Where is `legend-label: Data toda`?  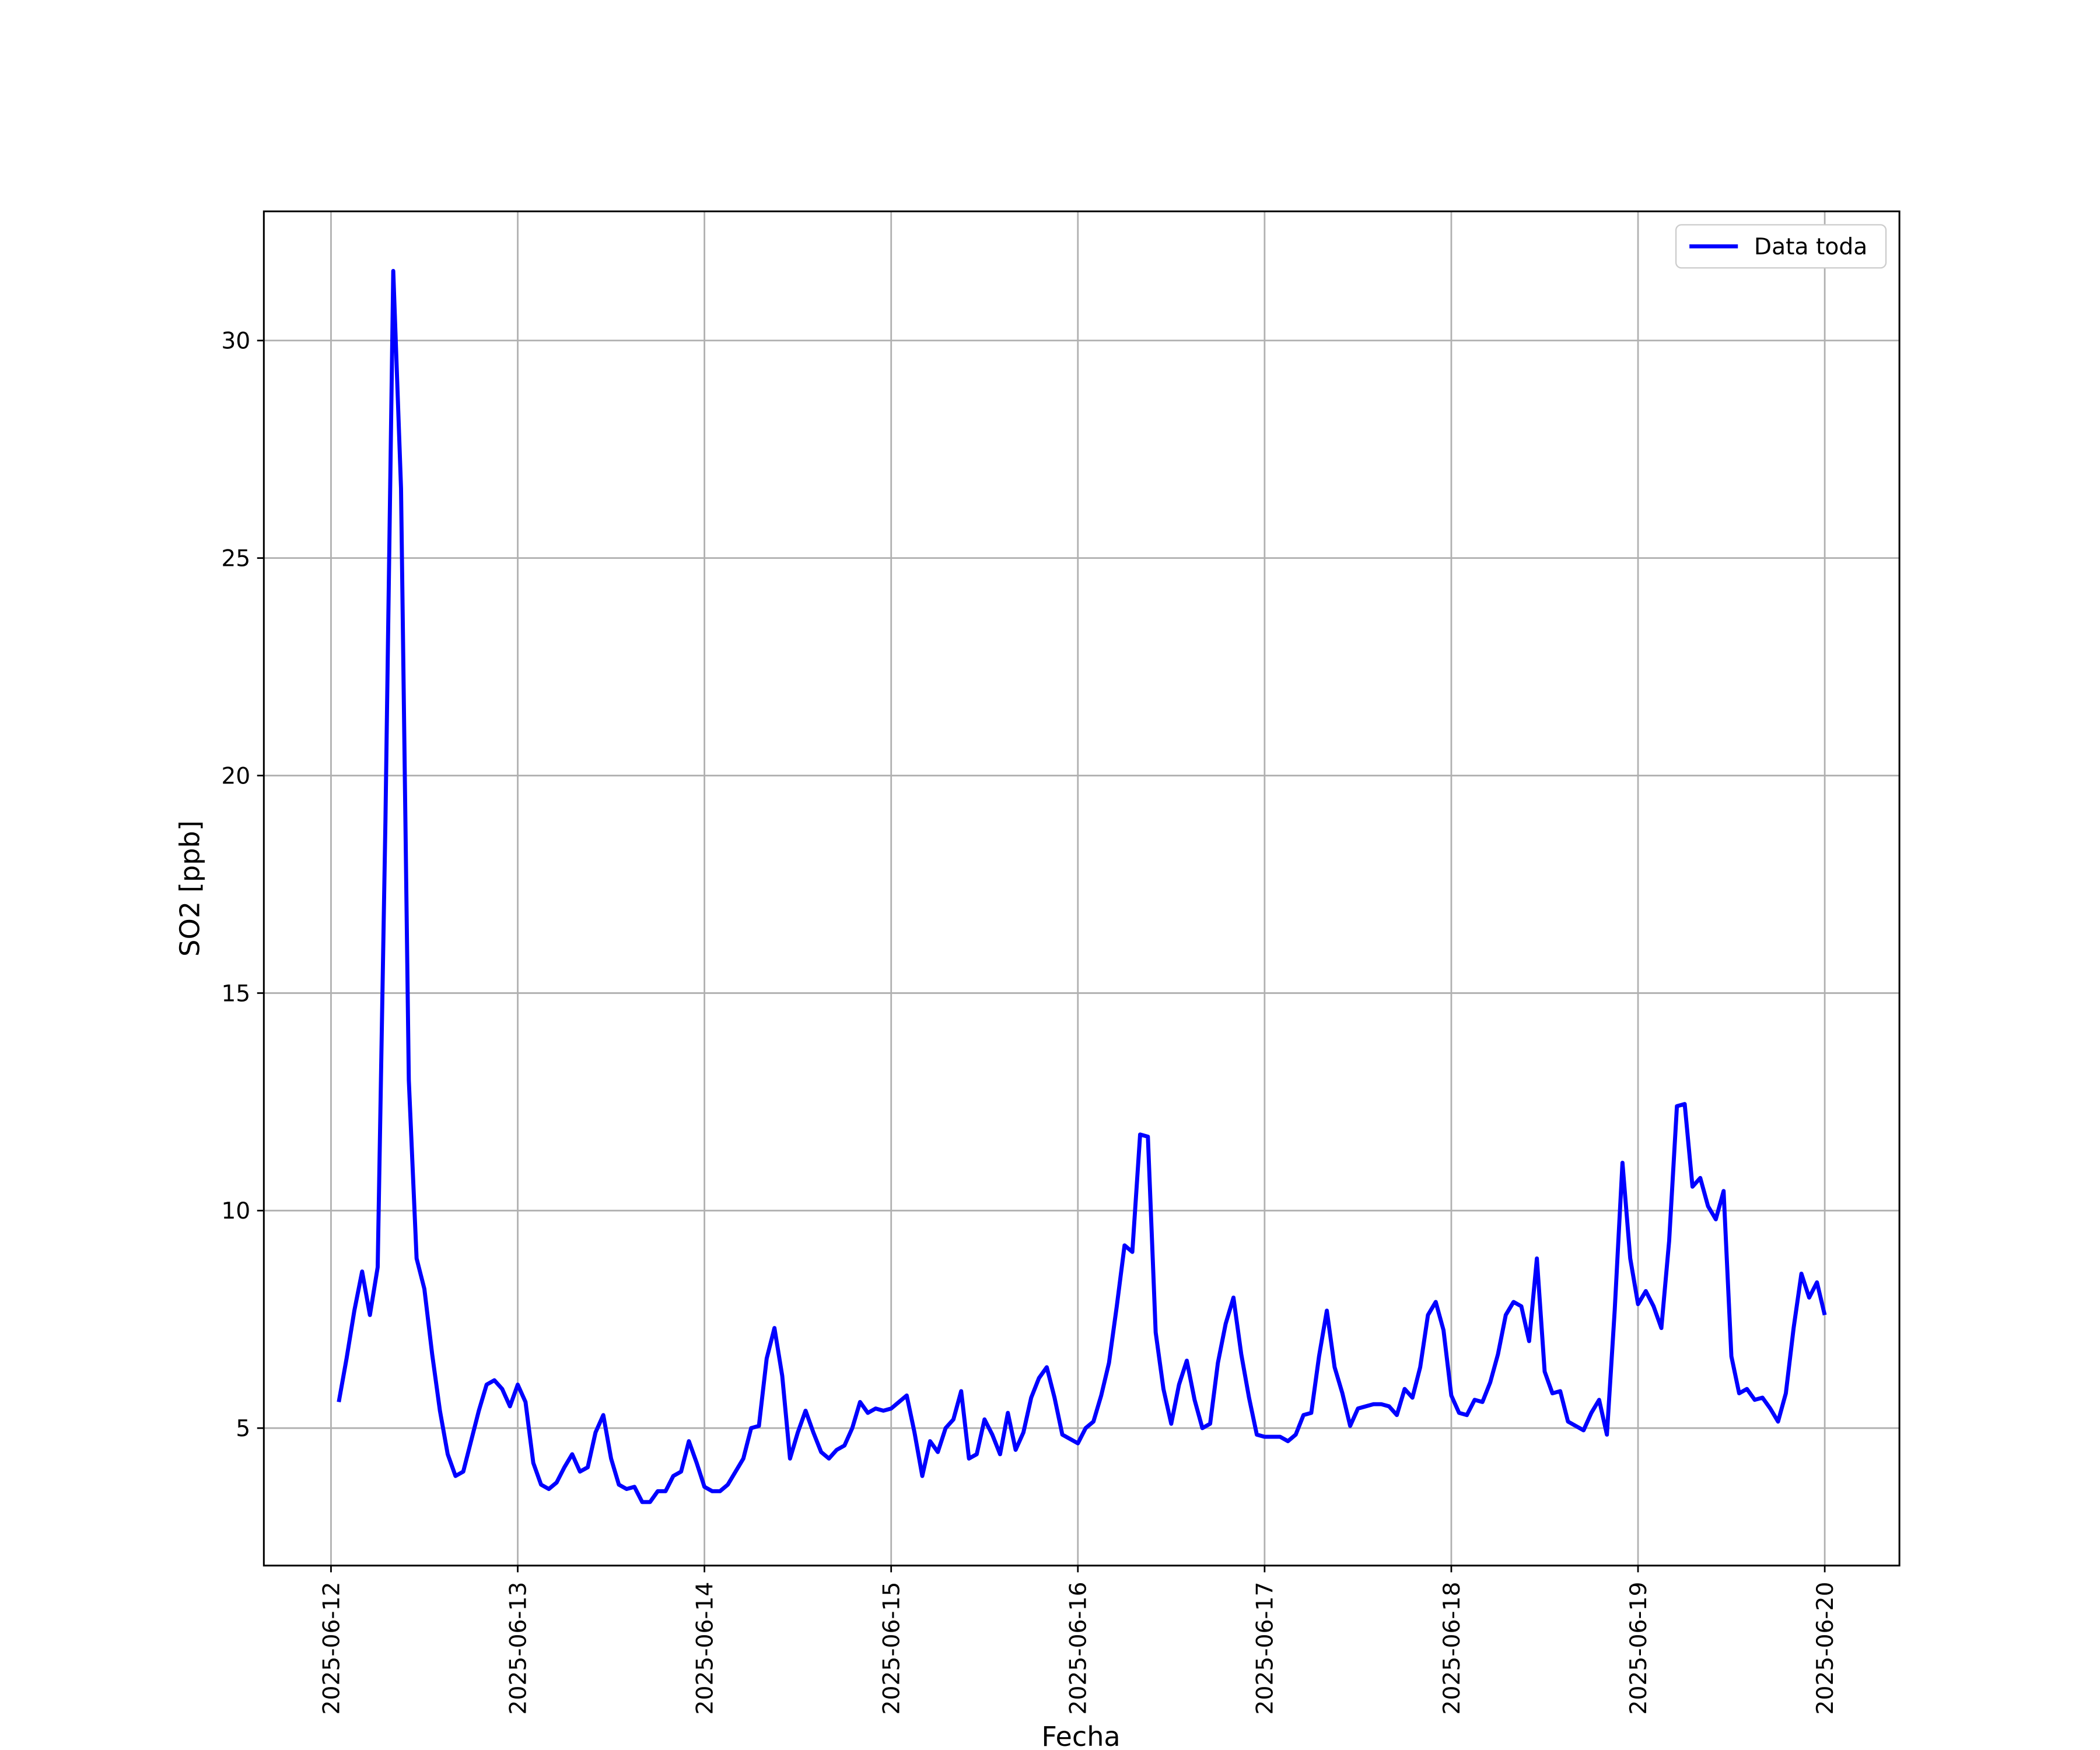 legend-label: Data toda is located at coordinates (1810, 247).